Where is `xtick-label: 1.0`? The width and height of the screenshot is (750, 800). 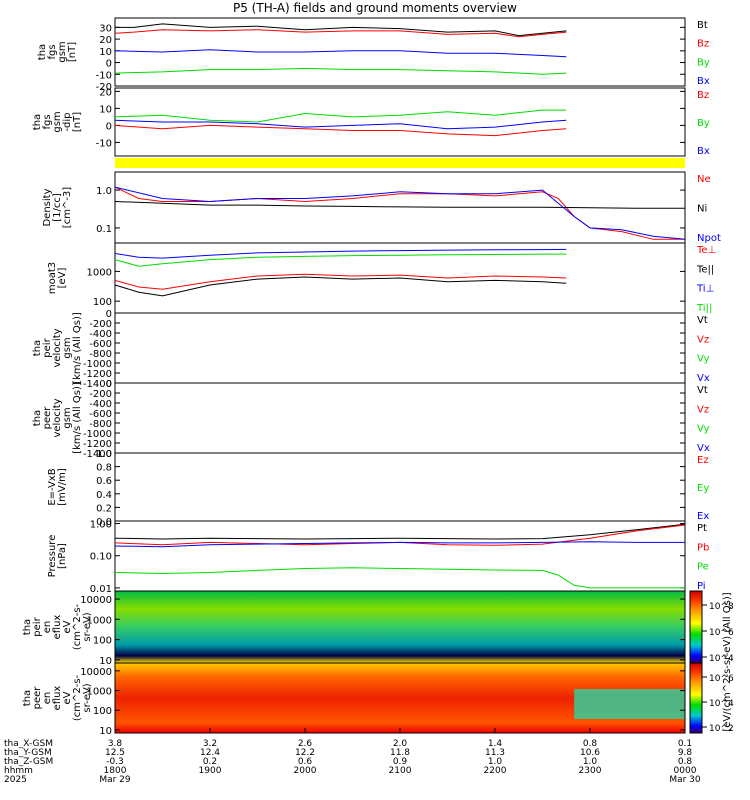
xtick-label: 1.0 is located at coordinates (590, 762).